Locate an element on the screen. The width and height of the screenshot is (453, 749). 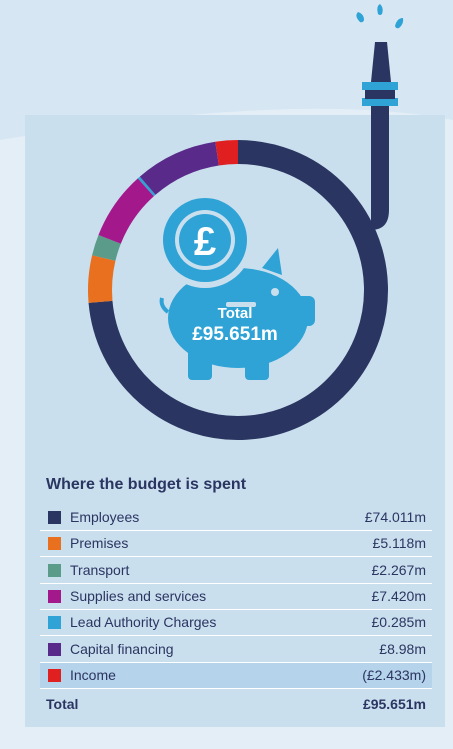
legend-row: Capital financing £8.98m is located at coordinates (236, 650).